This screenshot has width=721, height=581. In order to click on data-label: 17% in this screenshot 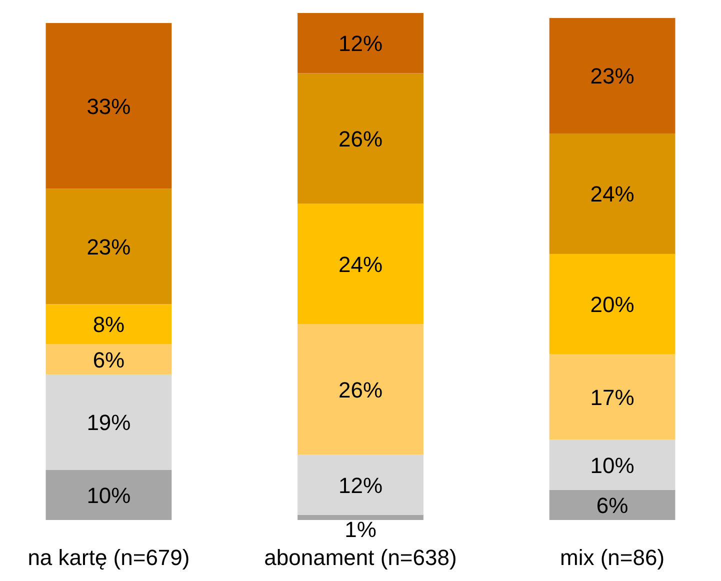, I will do `click(612, 397)`.